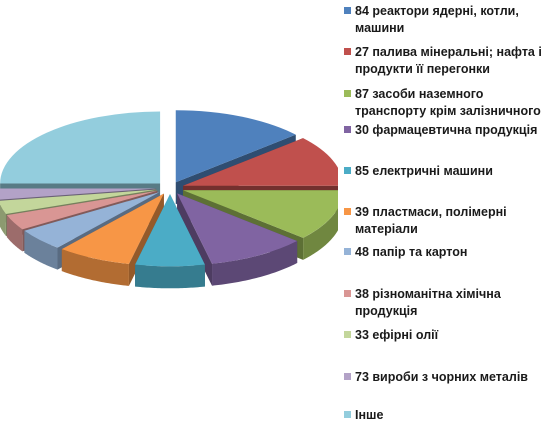 The image size is (550, 424). What do you see at coordinates (424, 171) in the screenshot?
I see `legend-label: 85 електричні машини` at bounding box center [424, 171].